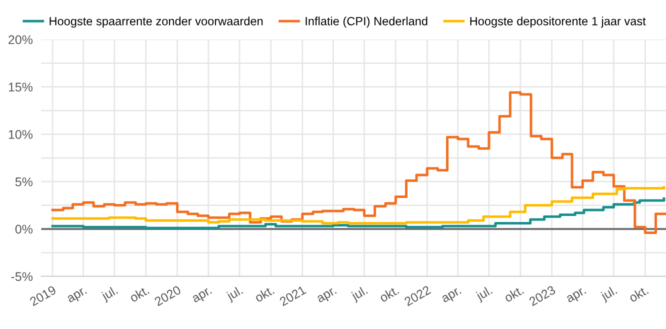 Image resolution: width=666 pixels, height=329 pixels. I want to click on legend-label: Hoogste depositorente 1 jaar vast, so click(558, 22).